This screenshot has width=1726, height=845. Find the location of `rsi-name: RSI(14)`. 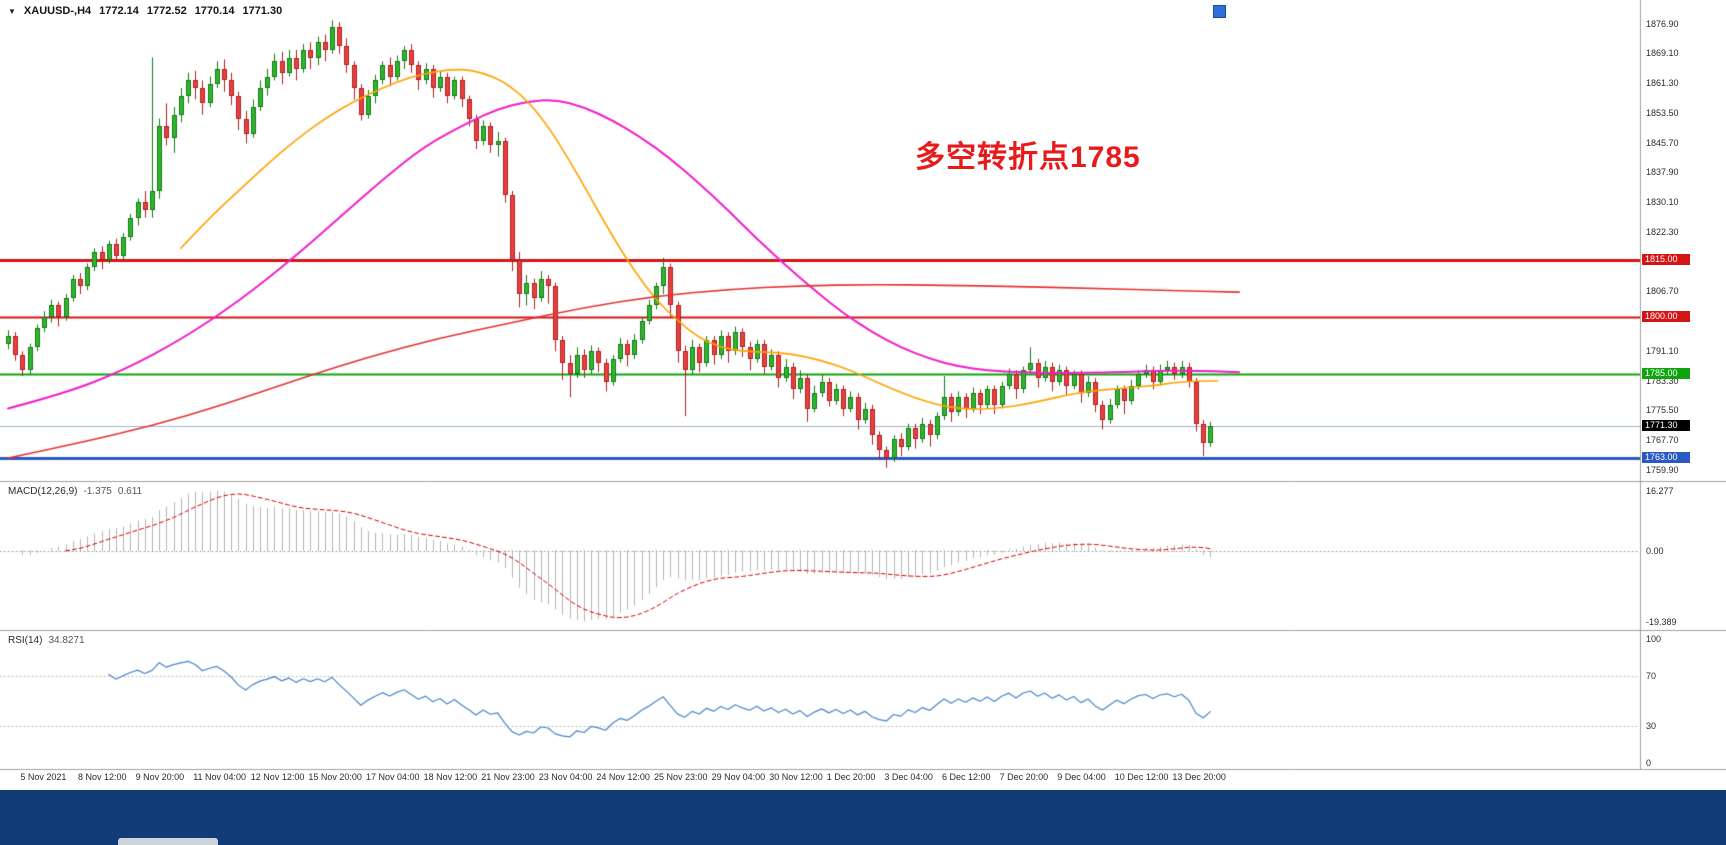

rsi-name: RSI(14) is located at coordinates (25, 640).